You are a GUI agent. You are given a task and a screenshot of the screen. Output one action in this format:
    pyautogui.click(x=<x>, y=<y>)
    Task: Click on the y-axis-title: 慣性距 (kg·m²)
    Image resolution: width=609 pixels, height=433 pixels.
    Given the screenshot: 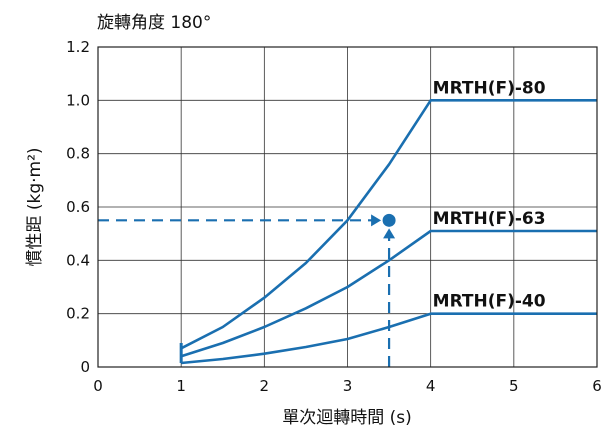 What is the action you would take?
    pyautogui.click(x=35, y=206)
    